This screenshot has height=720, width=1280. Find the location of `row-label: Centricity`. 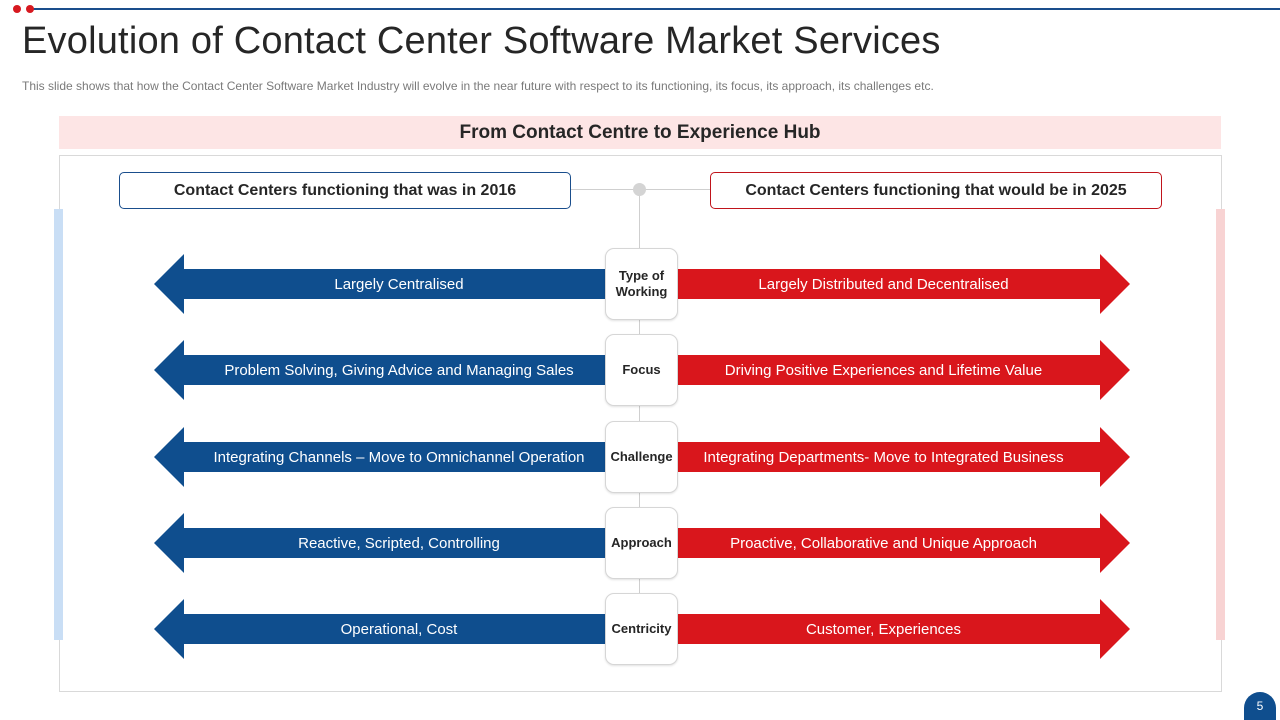

row-label: Centricity is located at coordinates (641, 629).